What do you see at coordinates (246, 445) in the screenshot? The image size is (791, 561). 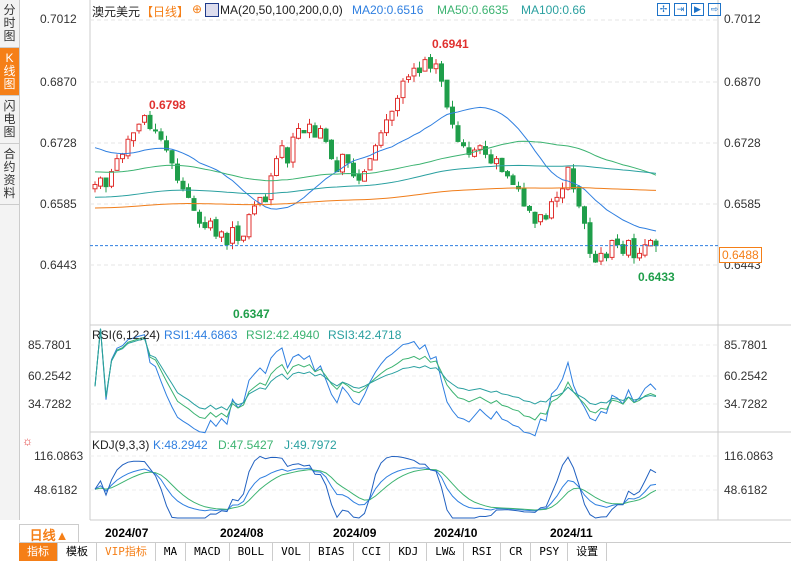 I see `kdj-d-value: D:47.5427` at bounding box center [246, 445].